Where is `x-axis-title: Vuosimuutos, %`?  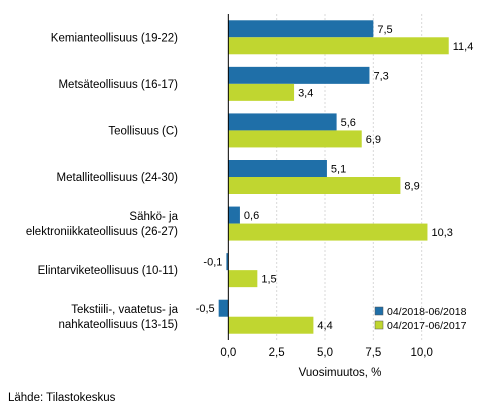
x-axis-title: Vuosimuutos, % is located at coordinates (340, 373).